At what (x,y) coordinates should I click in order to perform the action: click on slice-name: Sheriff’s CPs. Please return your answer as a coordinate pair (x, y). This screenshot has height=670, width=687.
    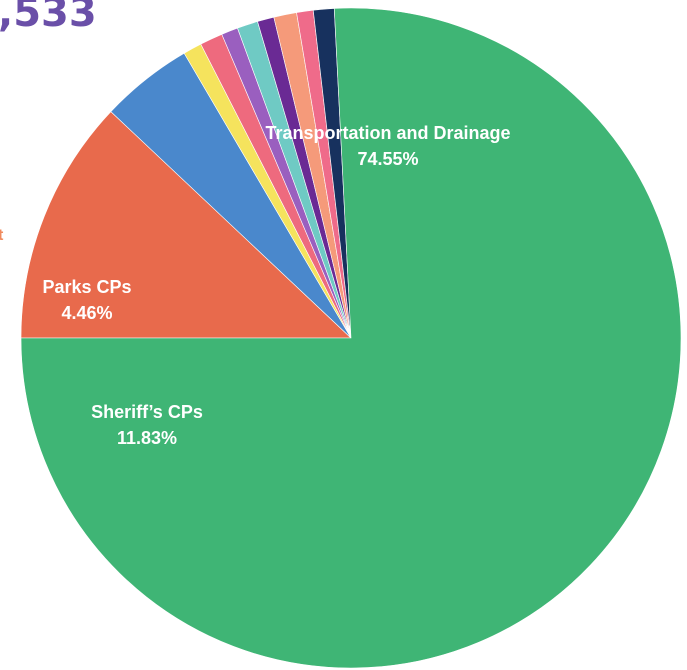
    Looking at the image, I should click on (147, 412).